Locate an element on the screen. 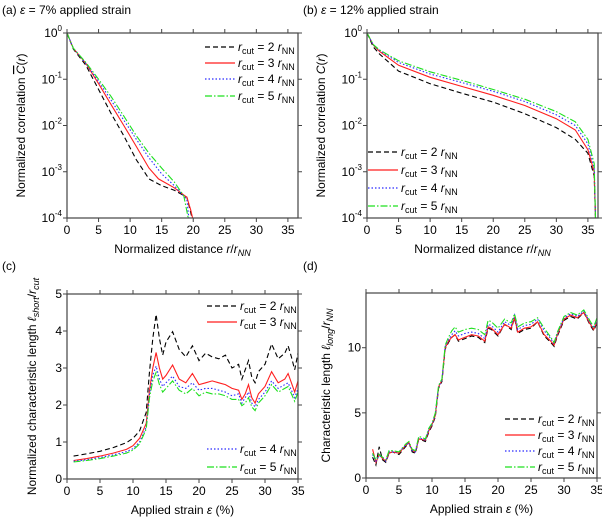 Image resolution: width=602 pixels, height=517 pixels. text-part: Normalized distance is located at coordinates (470, 249).